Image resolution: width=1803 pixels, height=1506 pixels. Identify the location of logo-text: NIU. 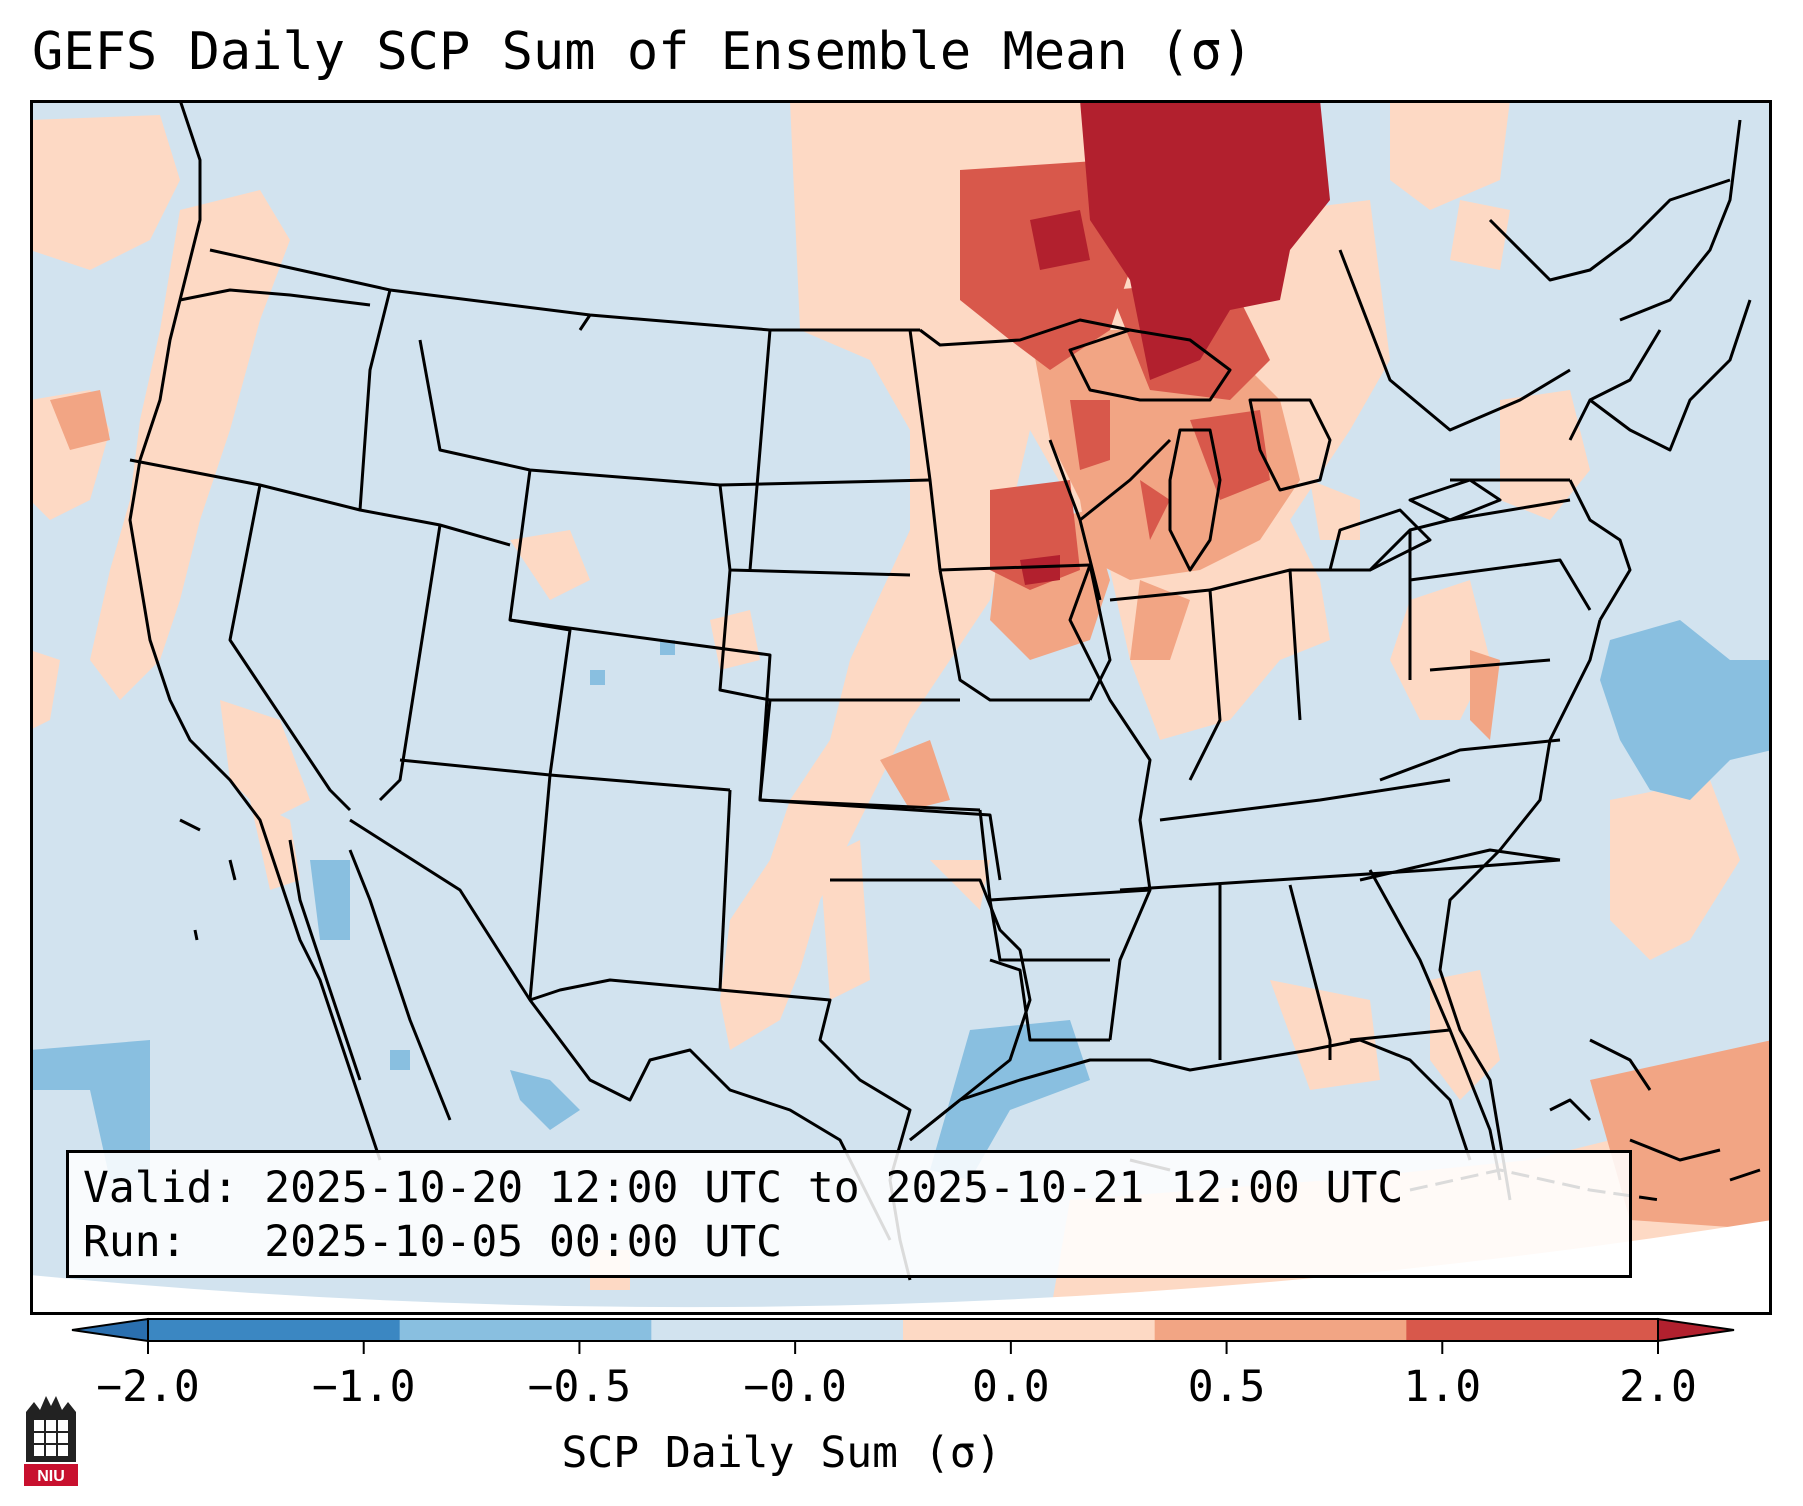
(51, 1476).